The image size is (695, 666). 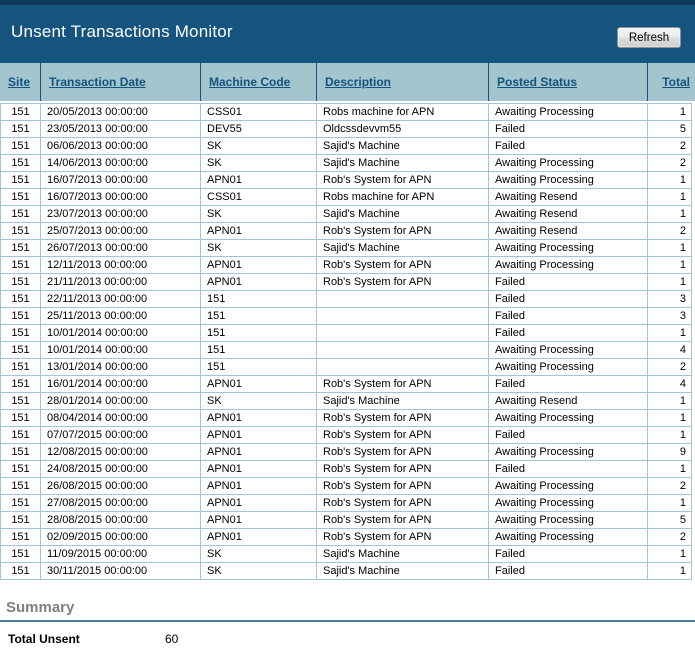 I want to click on summary-heading: Summary, so click(x=40, y=607).